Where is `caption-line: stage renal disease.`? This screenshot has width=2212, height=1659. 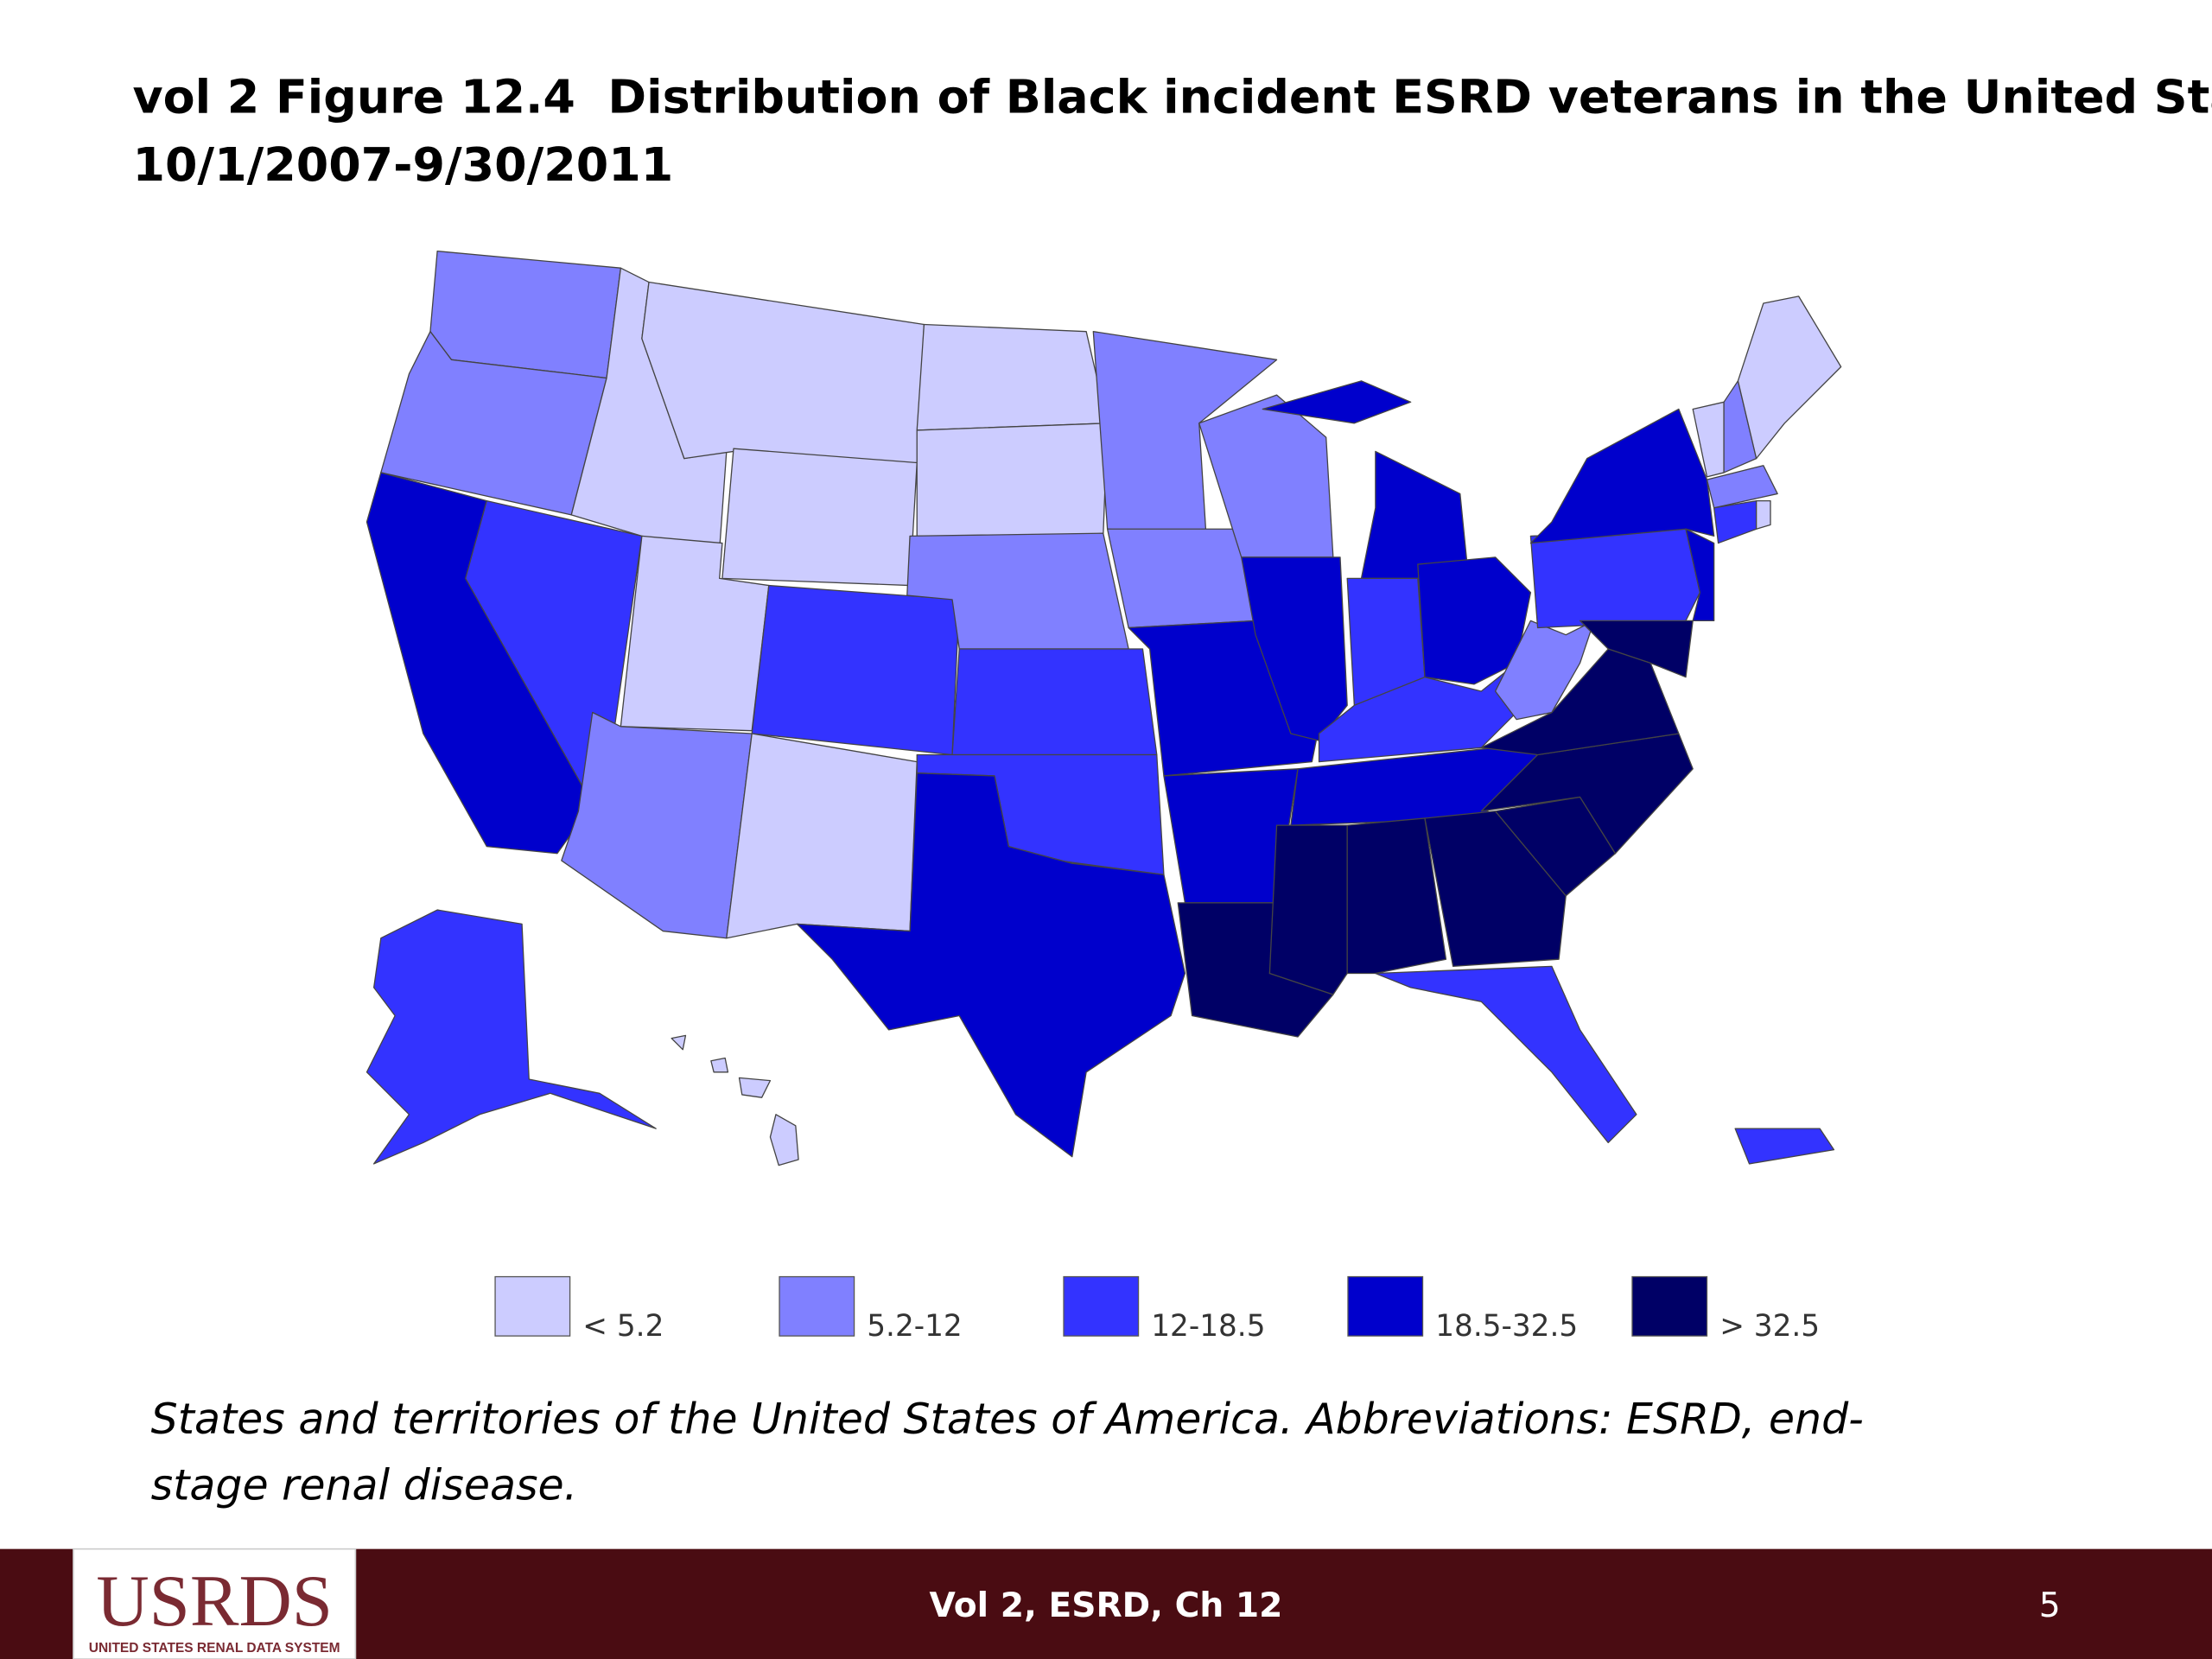
caption-line: stage renal disease. is located at coordinates (364, 1485).